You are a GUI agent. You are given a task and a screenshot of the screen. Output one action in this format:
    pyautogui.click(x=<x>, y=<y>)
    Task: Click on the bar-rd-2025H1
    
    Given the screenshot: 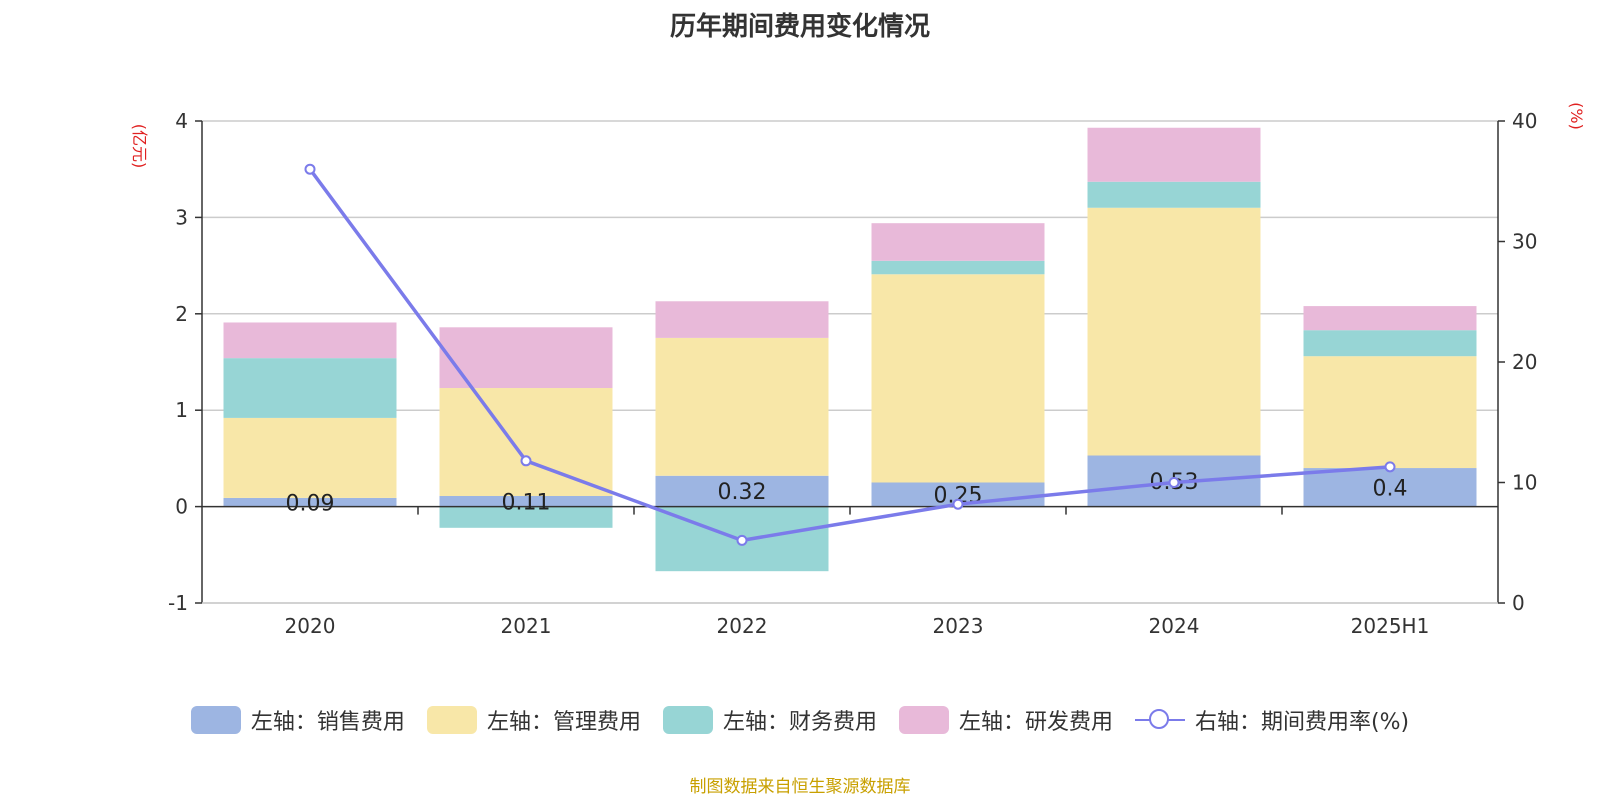 What is the action you would take?
    pyautogui.click(x=1390, y=318)
    